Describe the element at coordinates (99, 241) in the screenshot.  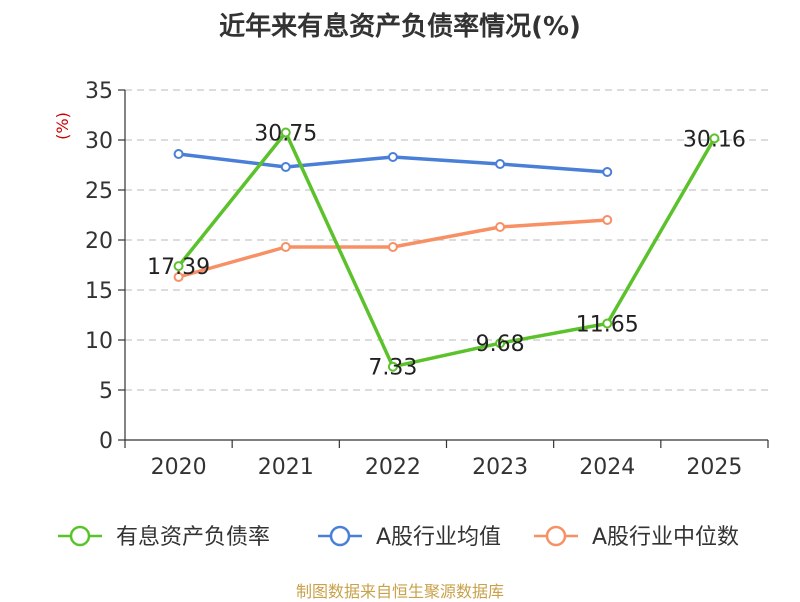
I see `y-tick-label: 20` at that location.